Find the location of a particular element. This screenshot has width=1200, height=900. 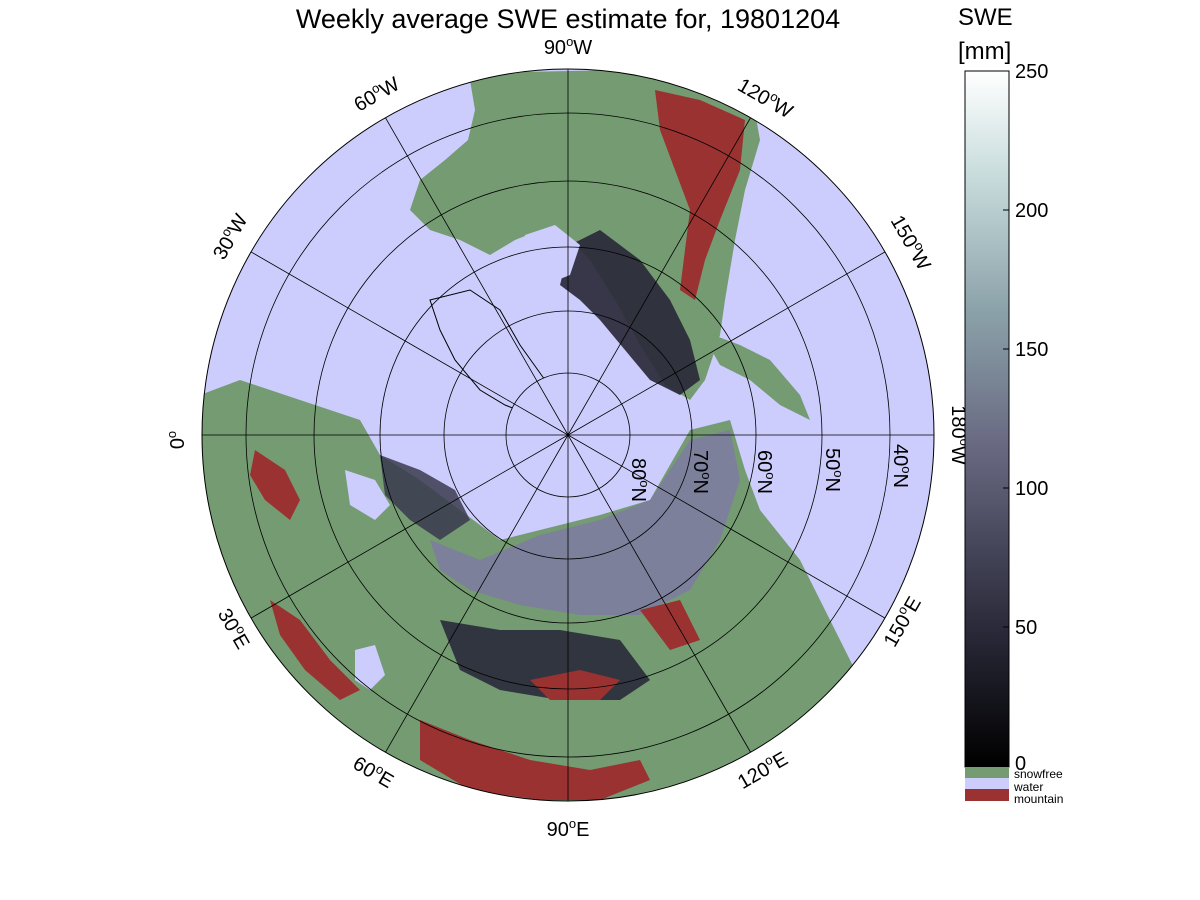

colorbar-ticks is located at coordinates (1006, 418).